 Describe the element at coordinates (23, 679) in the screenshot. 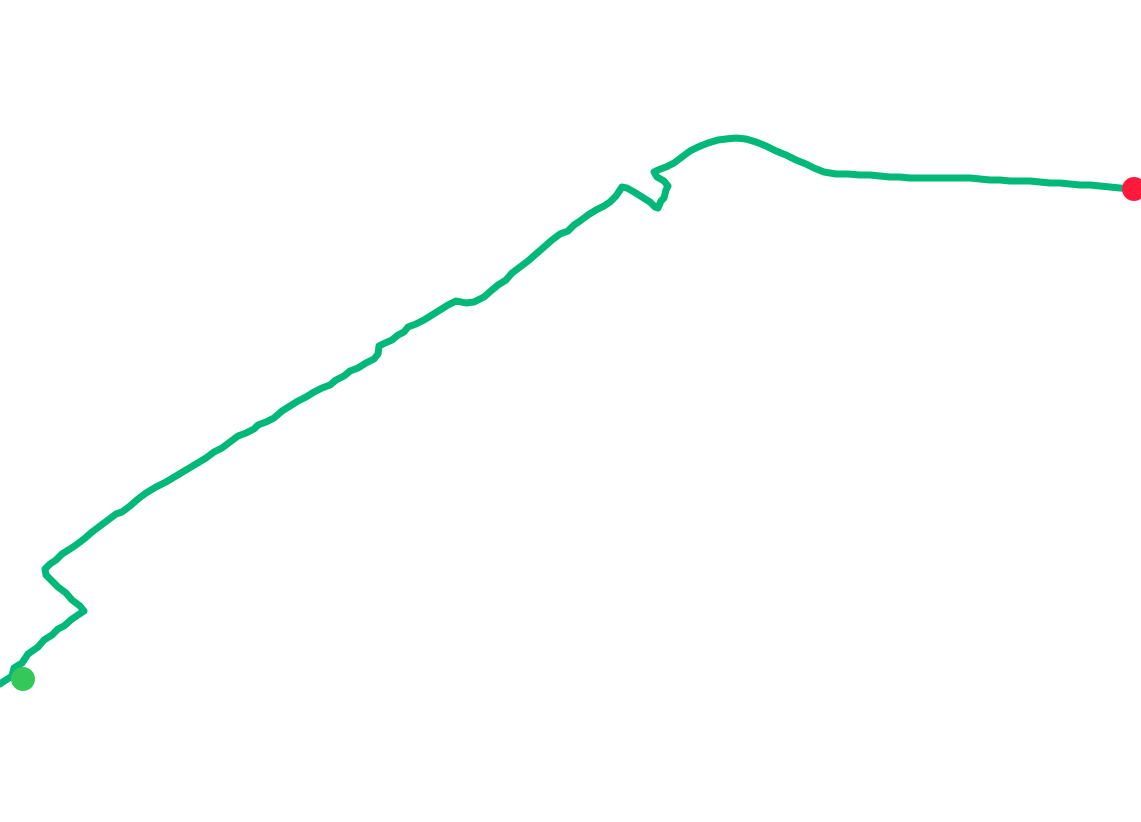

I see `start-marker` at that location.